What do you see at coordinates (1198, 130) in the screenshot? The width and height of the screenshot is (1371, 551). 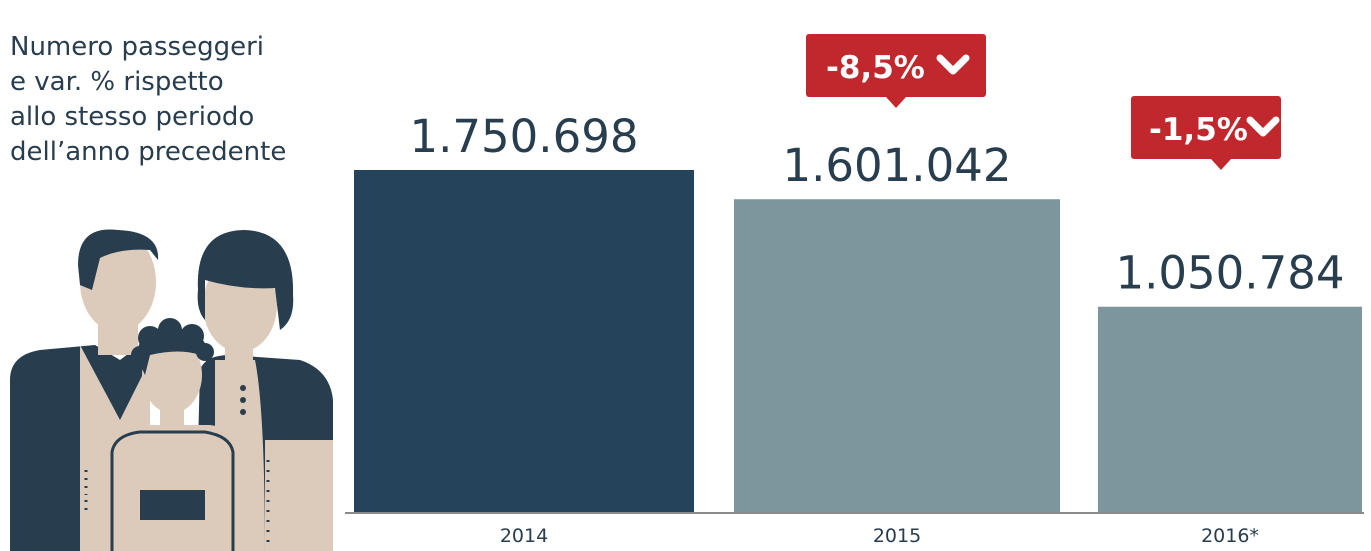 I see `change-label-2016: -1,5%` at bounding box center [1198, 130].